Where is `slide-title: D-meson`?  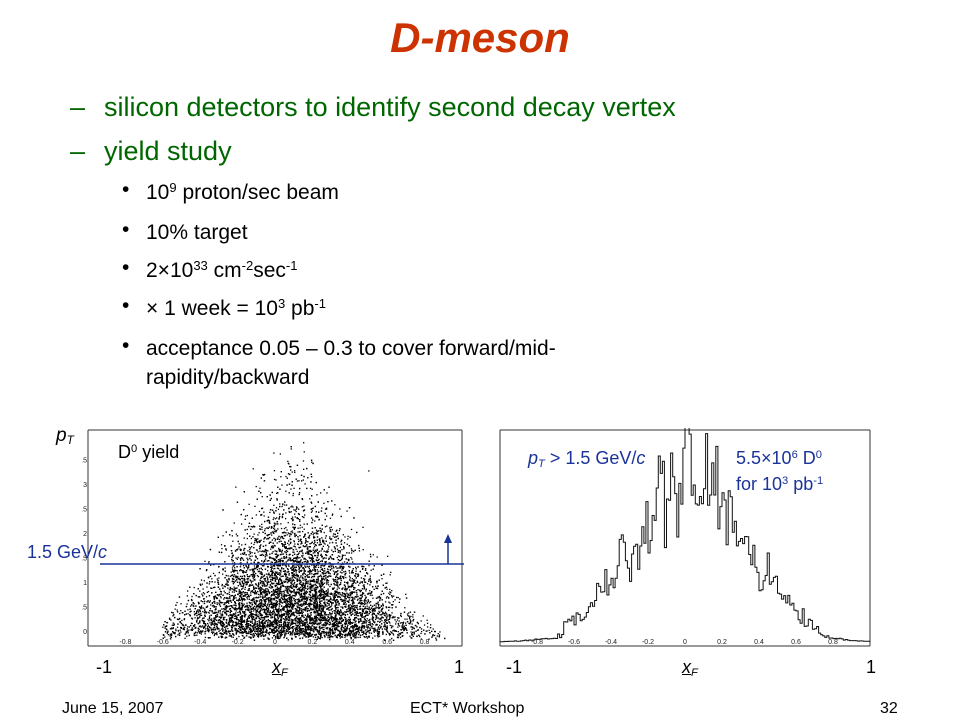
slide-title: D-meson is located at coordinates (480, 37).